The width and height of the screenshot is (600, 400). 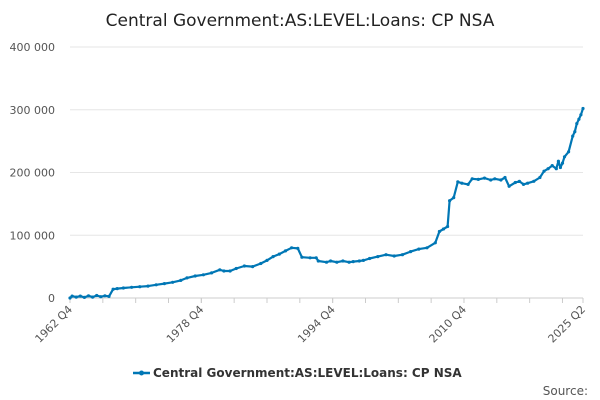 I want to click on y-tick-label: 300 000, so click(x=33, y=110).